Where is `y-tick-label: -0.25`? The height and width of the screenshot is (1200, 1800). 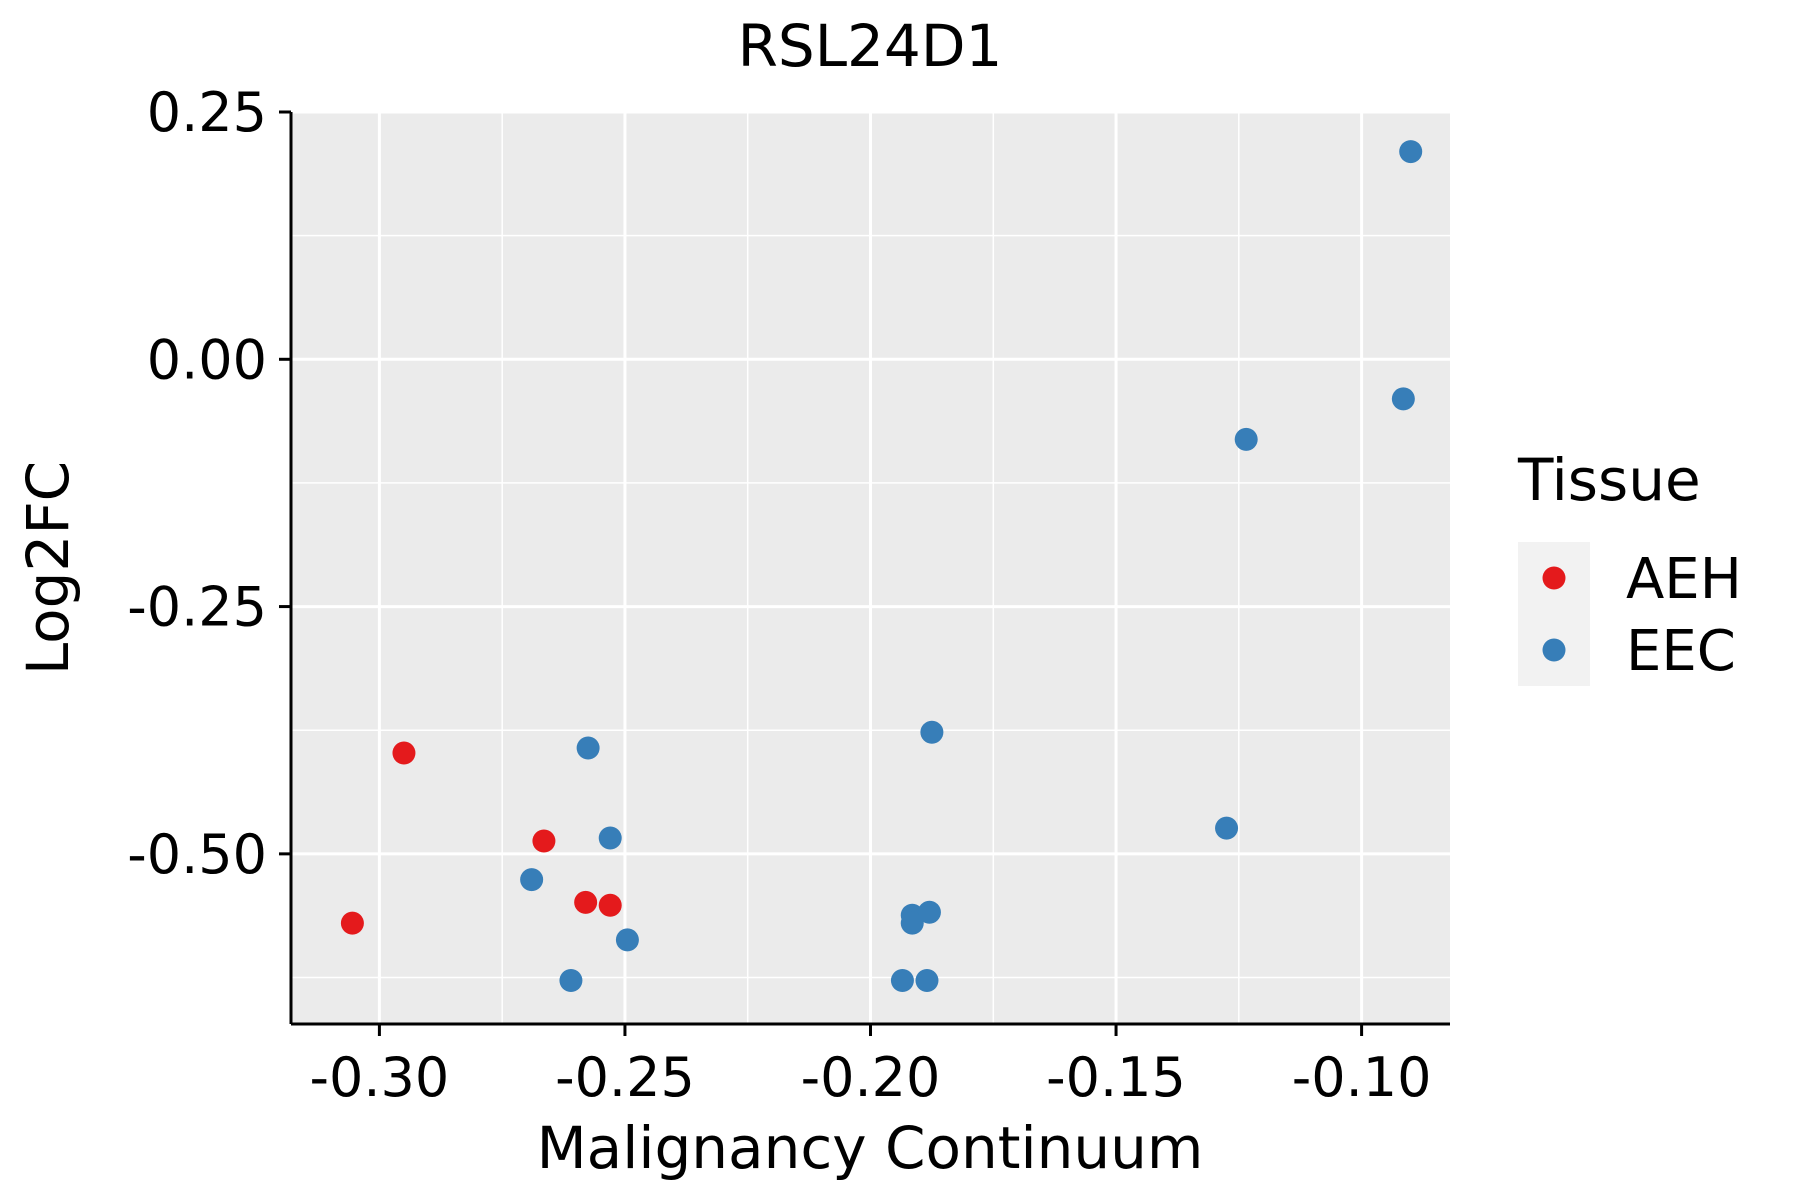
y-tick-label: -0.25 is located at coordinates (197, 607).